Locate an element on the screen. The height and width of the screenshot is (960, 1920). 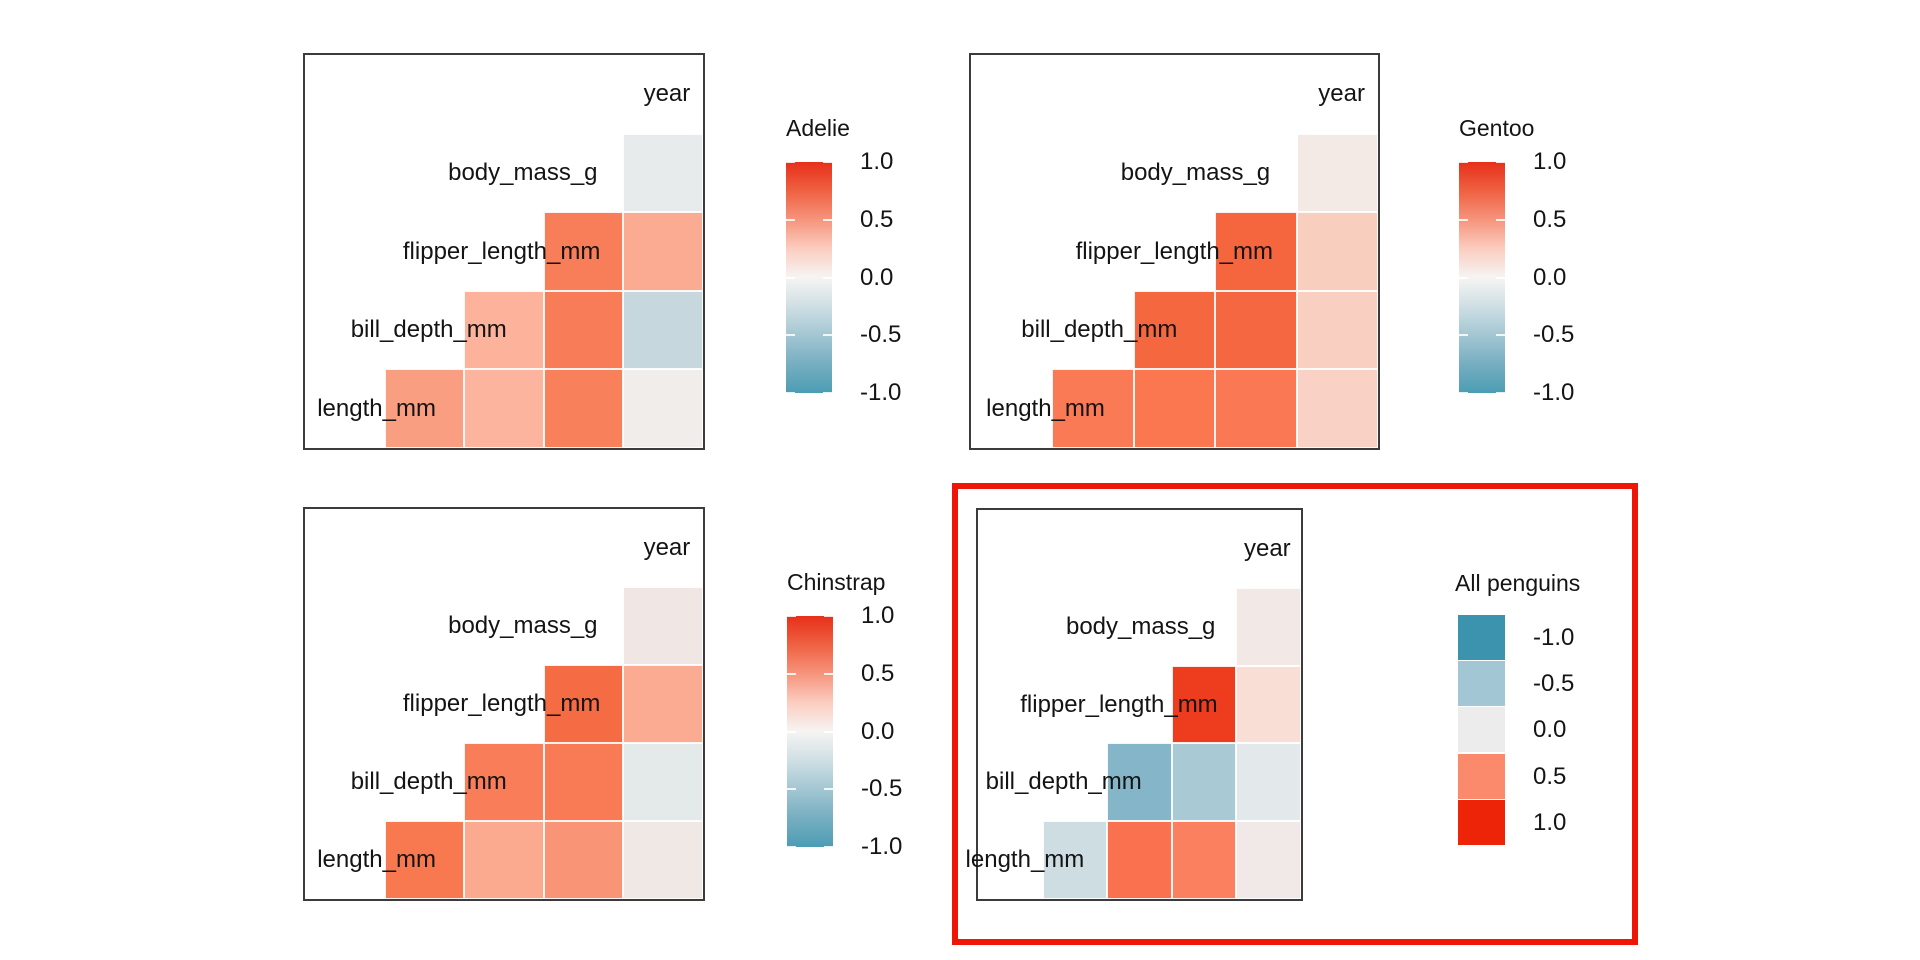
corr-cell-adelie-flipper_length_mm~year is located at coordinates (663, 251).